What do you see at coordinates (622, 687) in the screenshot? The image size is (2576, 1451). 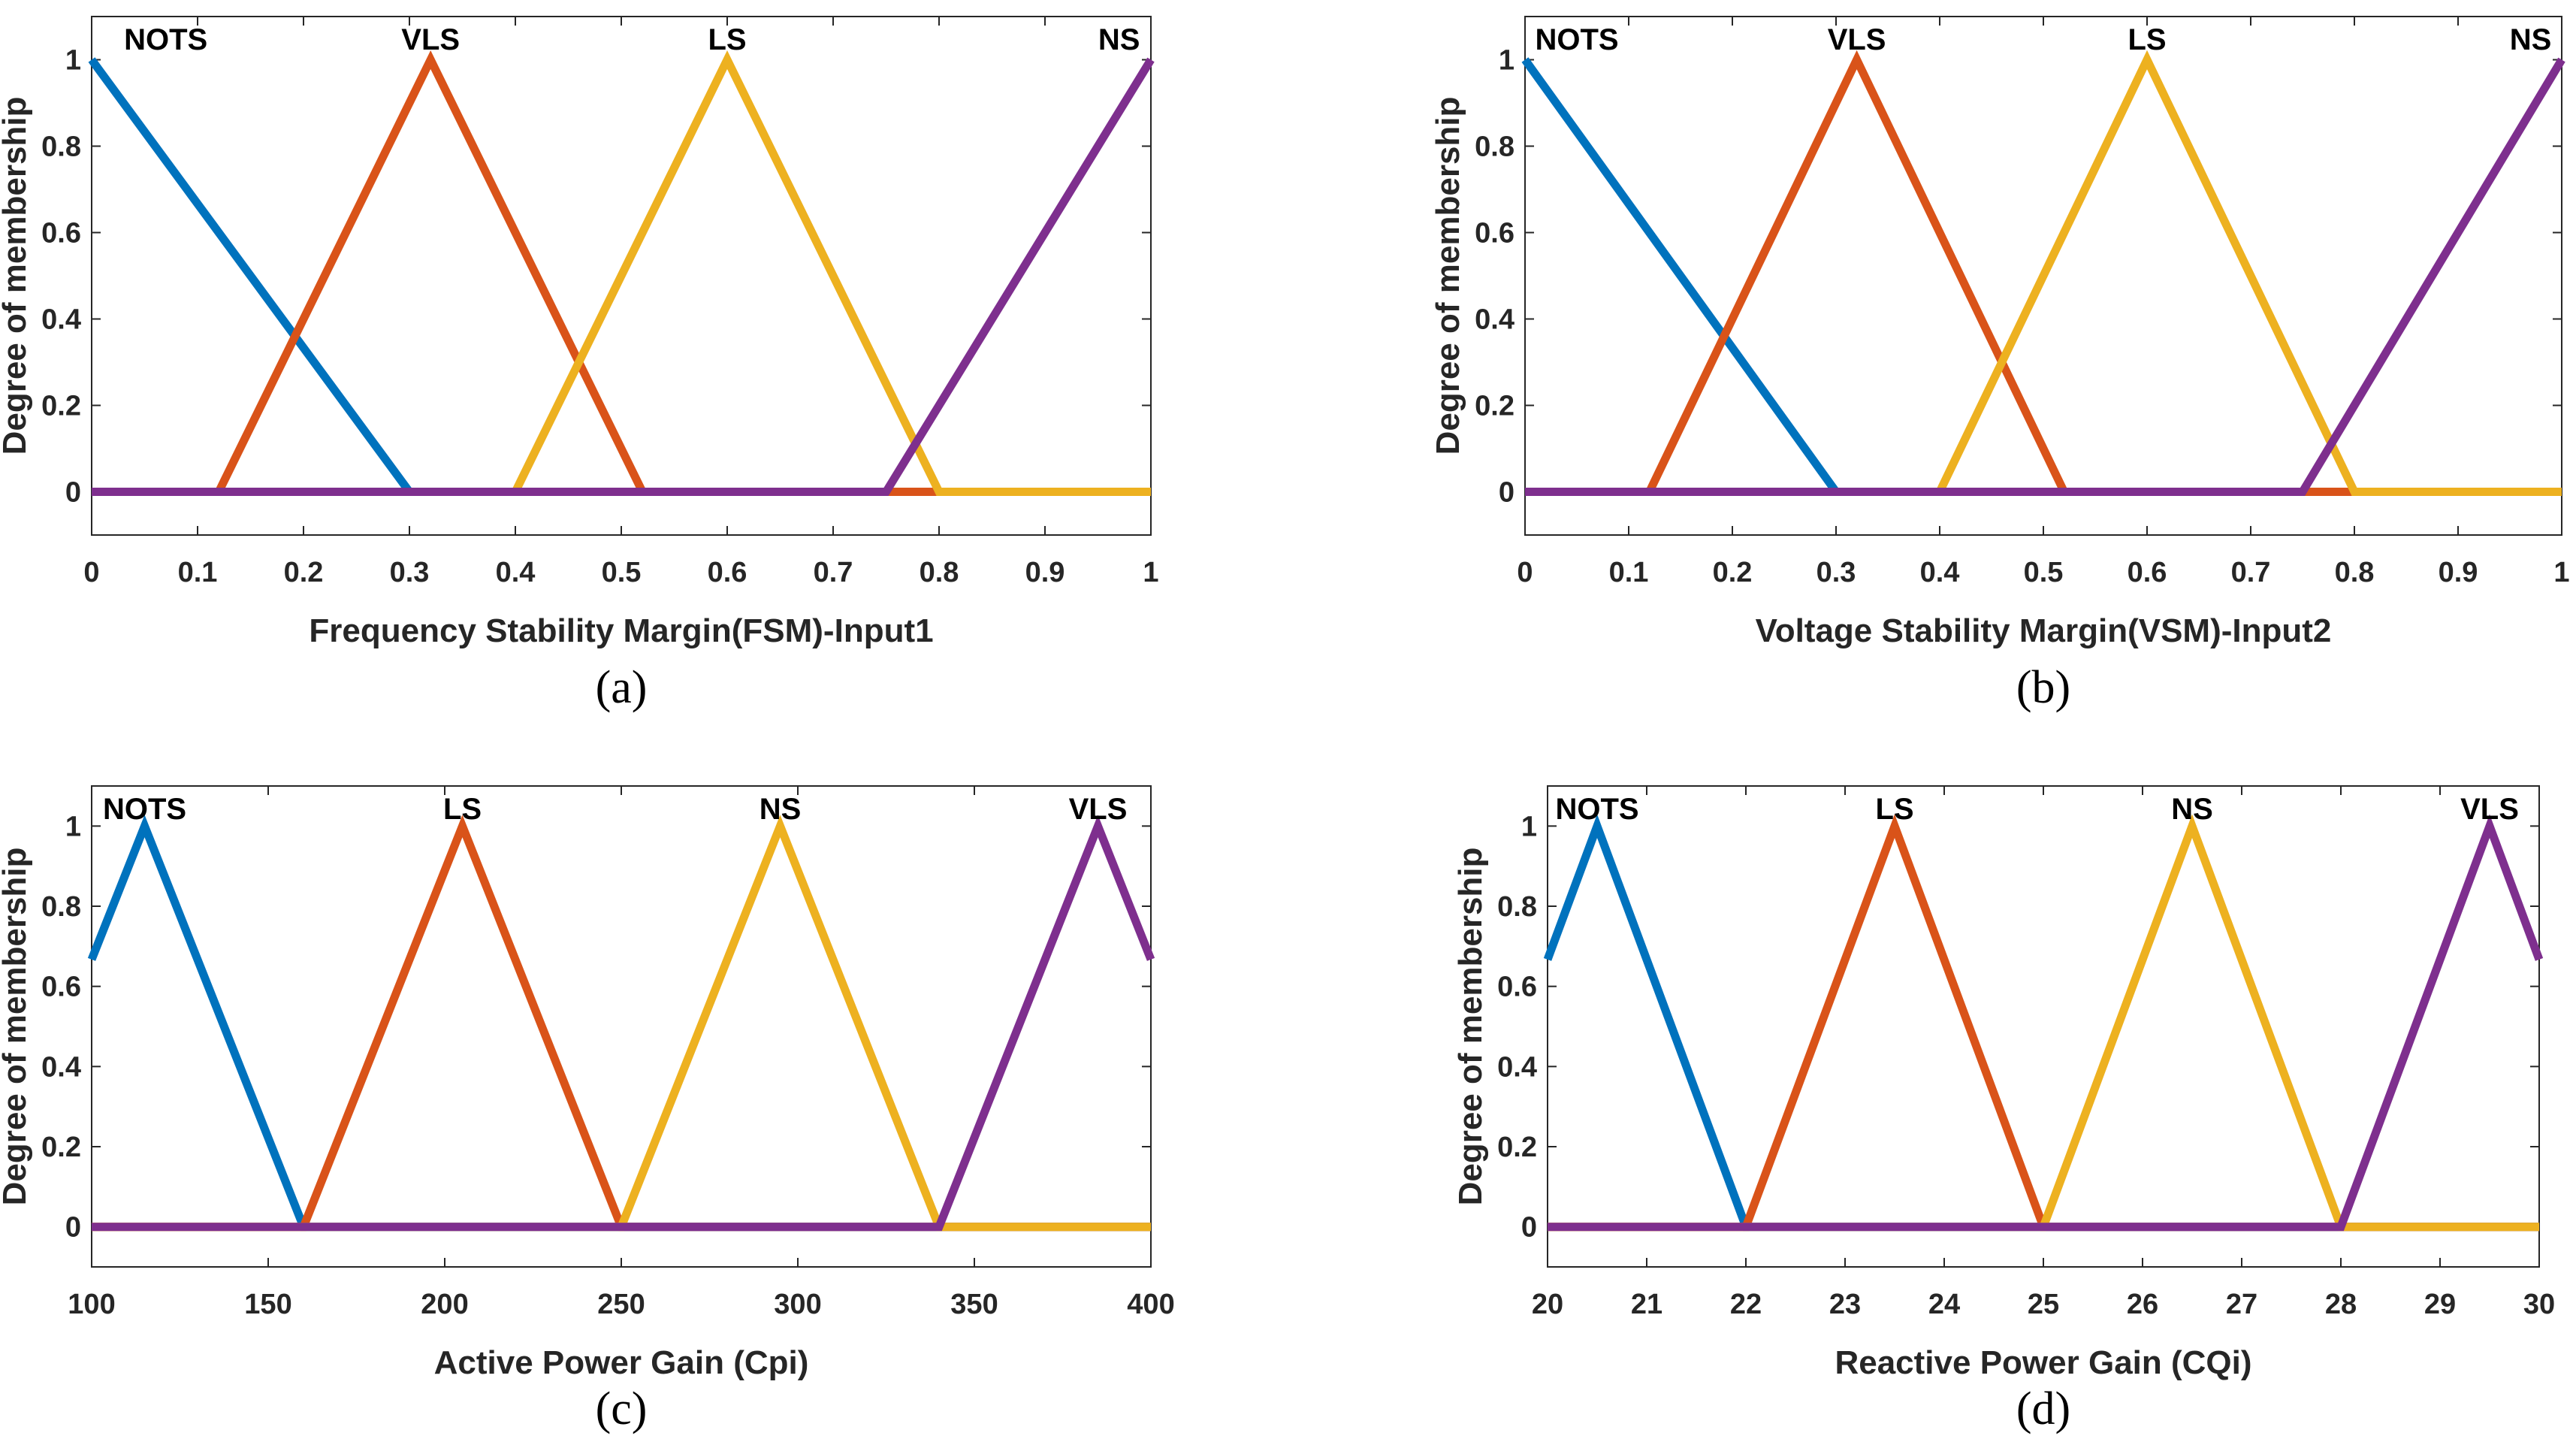 I see `panel-caption: (a)` at bounding box center [622, 687].